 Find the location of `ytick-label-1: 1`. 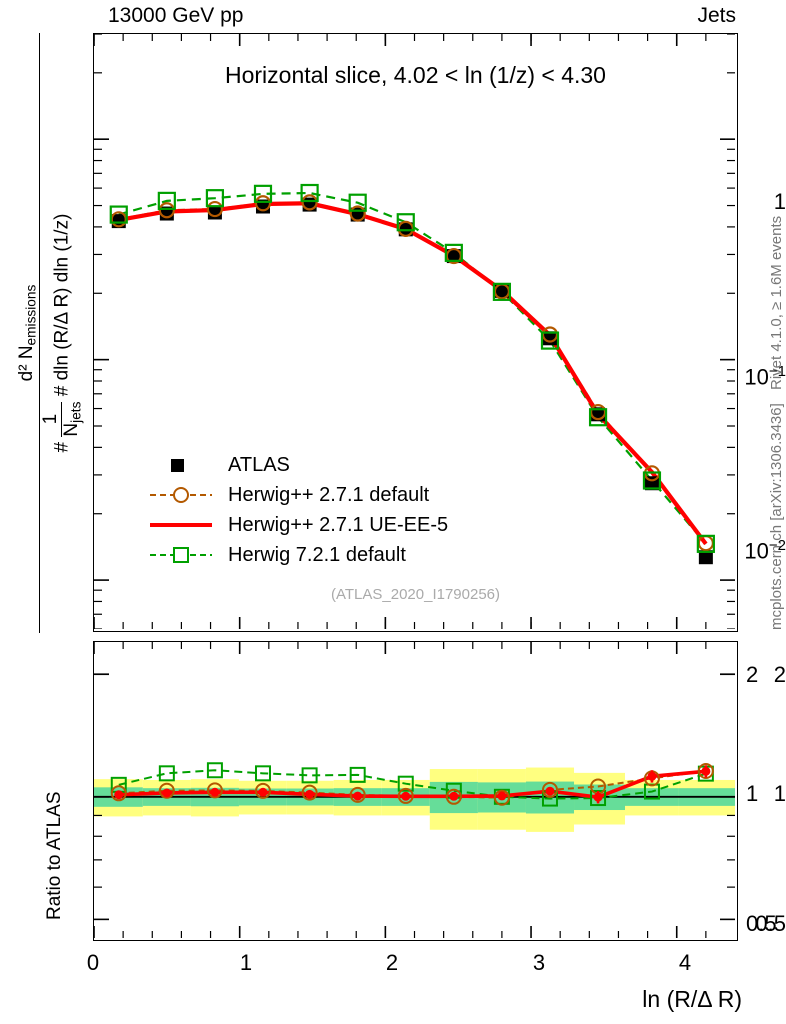

ytick-label-1: 1 is located at coordinates (779, 201).